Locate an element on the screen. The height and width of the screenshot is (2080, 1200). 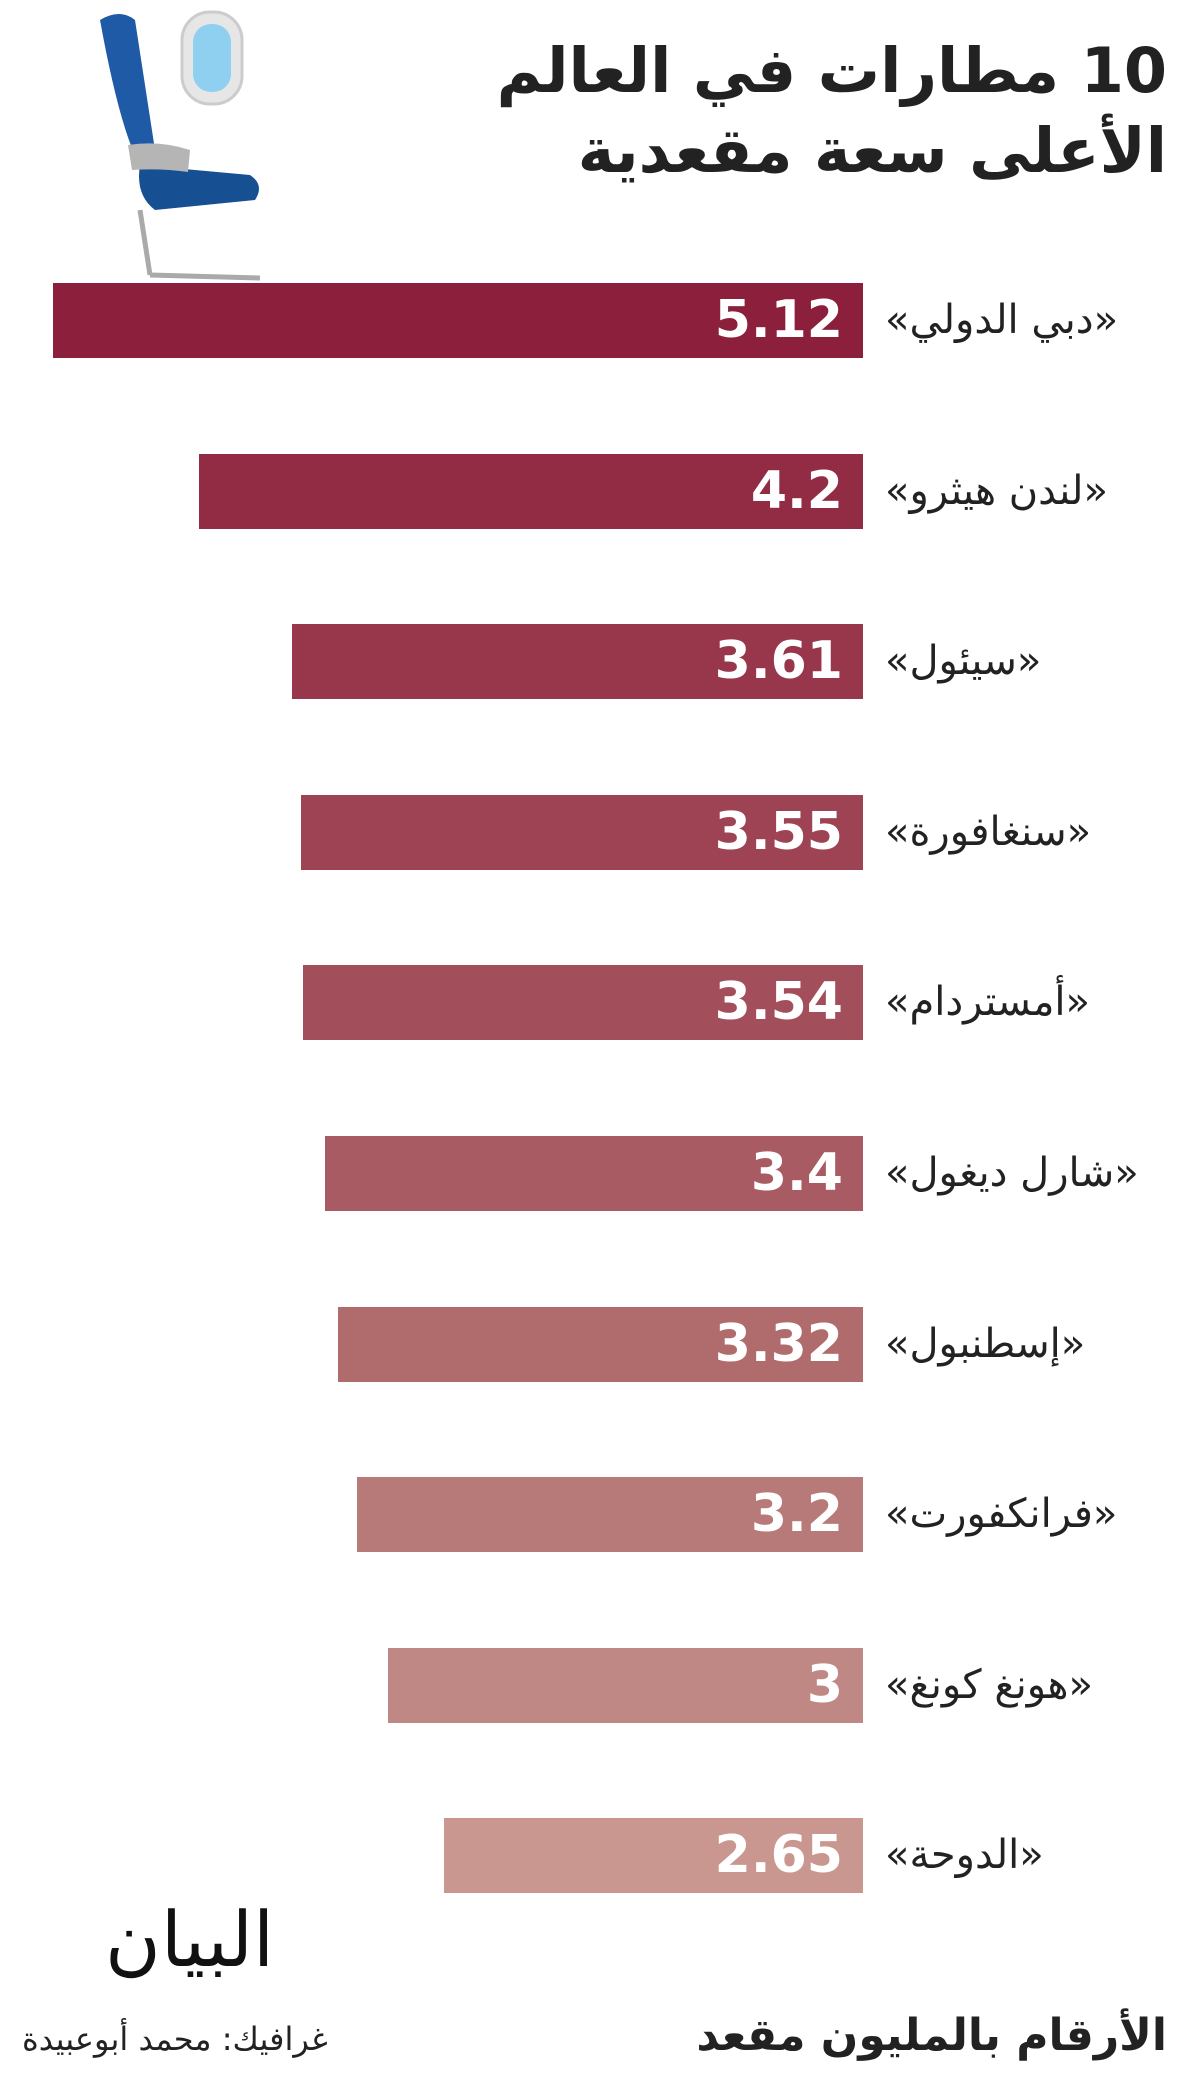
category-label: «لندن هيثرو» is located at coordinates (996, 490).